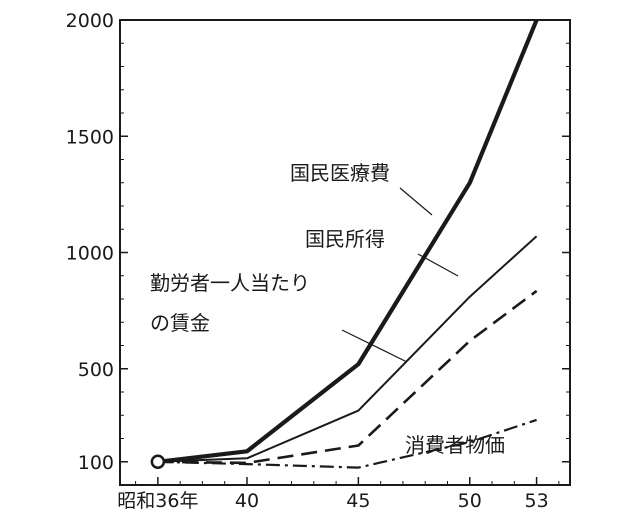  What do you see at coordinates (438, 265) in the screenshot?
I see `leader-income` at bounding box center [438, 265].